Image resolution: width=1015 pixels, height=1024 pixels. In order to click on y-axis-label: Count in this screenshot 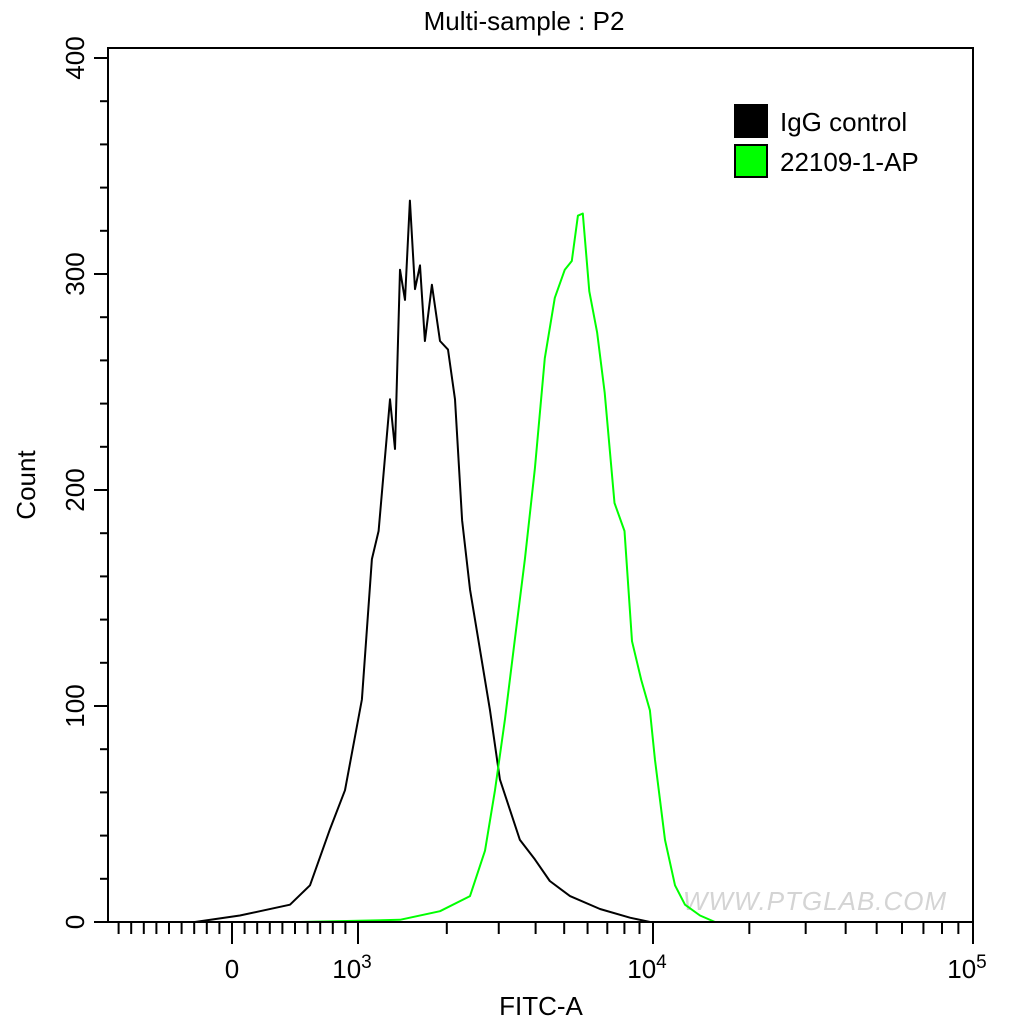, I will do `click(26, 485)`.